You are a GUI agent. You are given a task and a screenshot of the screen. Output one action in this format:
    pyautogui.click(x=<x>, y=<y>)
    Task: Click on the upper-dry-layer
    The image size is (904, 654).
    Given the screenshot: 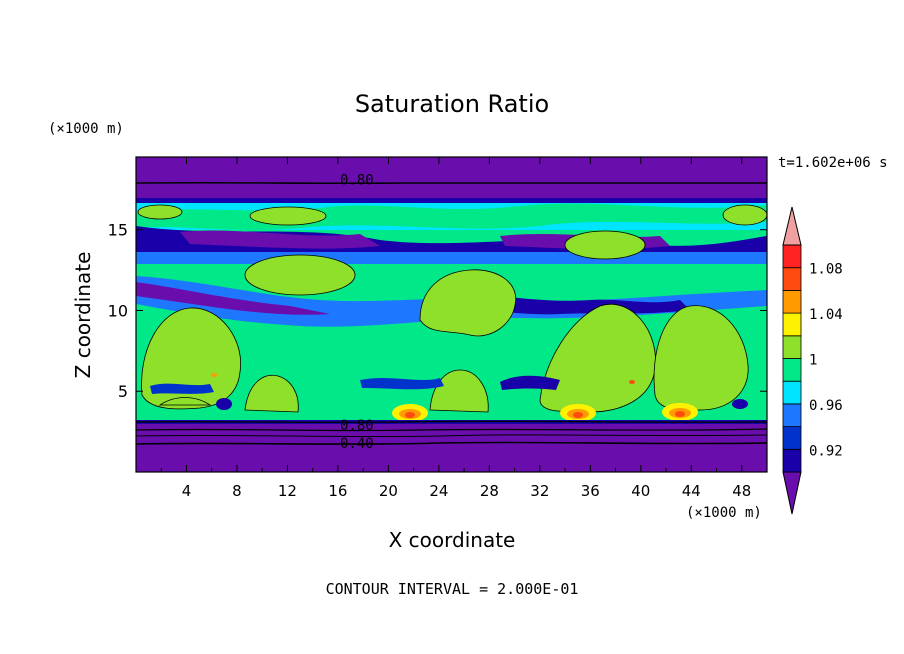 What is the action you would take?
    pyautogui.click(x=451, y=177)
    